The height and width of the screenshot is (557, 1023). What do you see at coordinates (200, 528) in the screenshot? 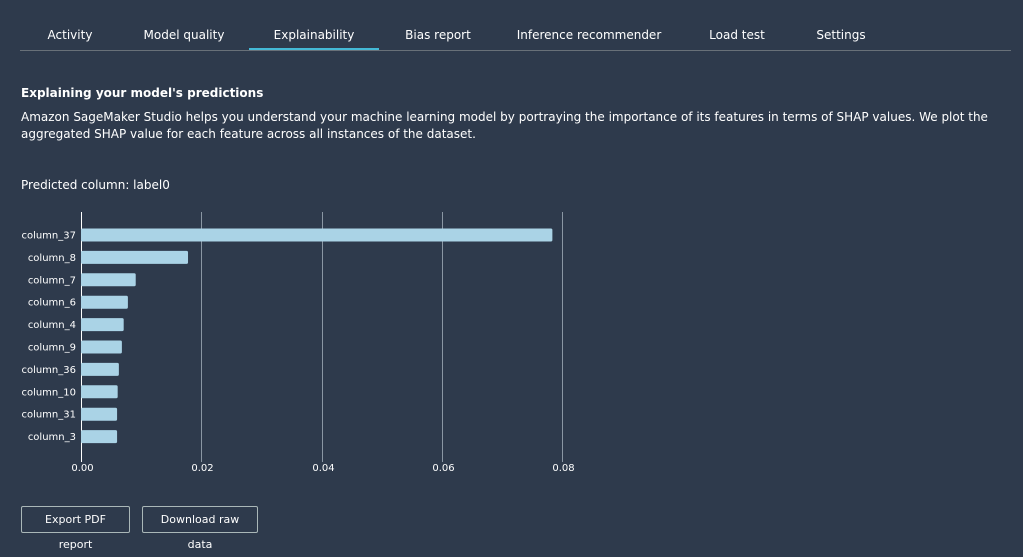
I see `download-raw-data-button: Download raw data` at bounding box center [200, 528].